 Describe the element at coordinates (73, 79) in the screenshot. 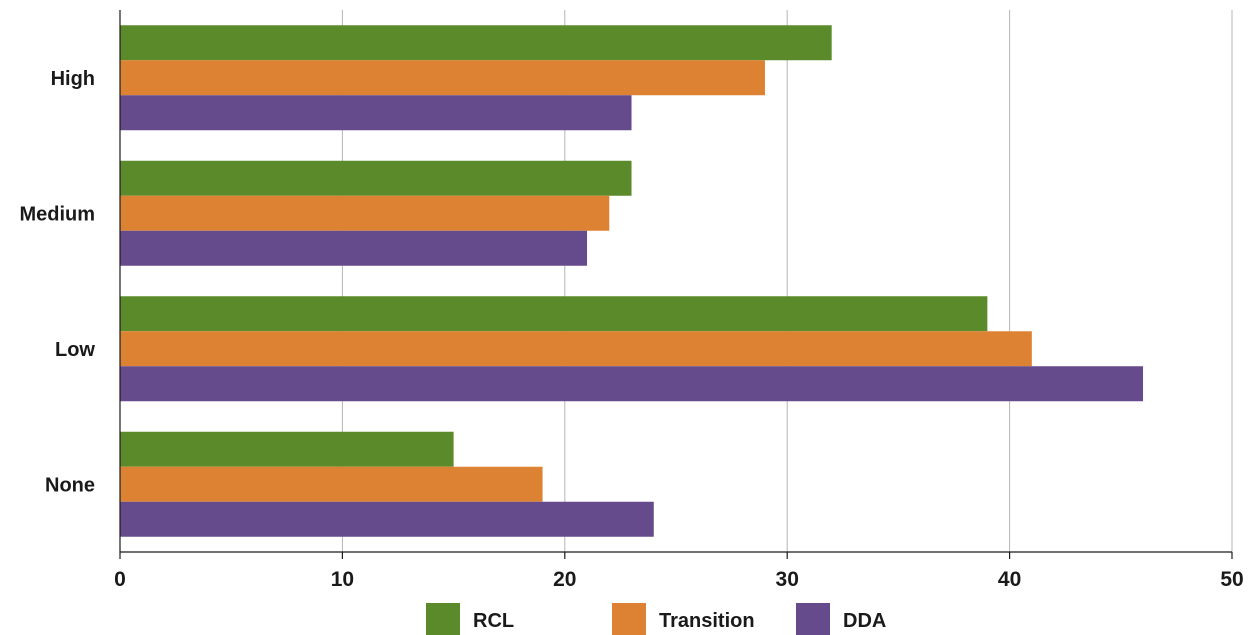

I see `category-label: High` at that location.